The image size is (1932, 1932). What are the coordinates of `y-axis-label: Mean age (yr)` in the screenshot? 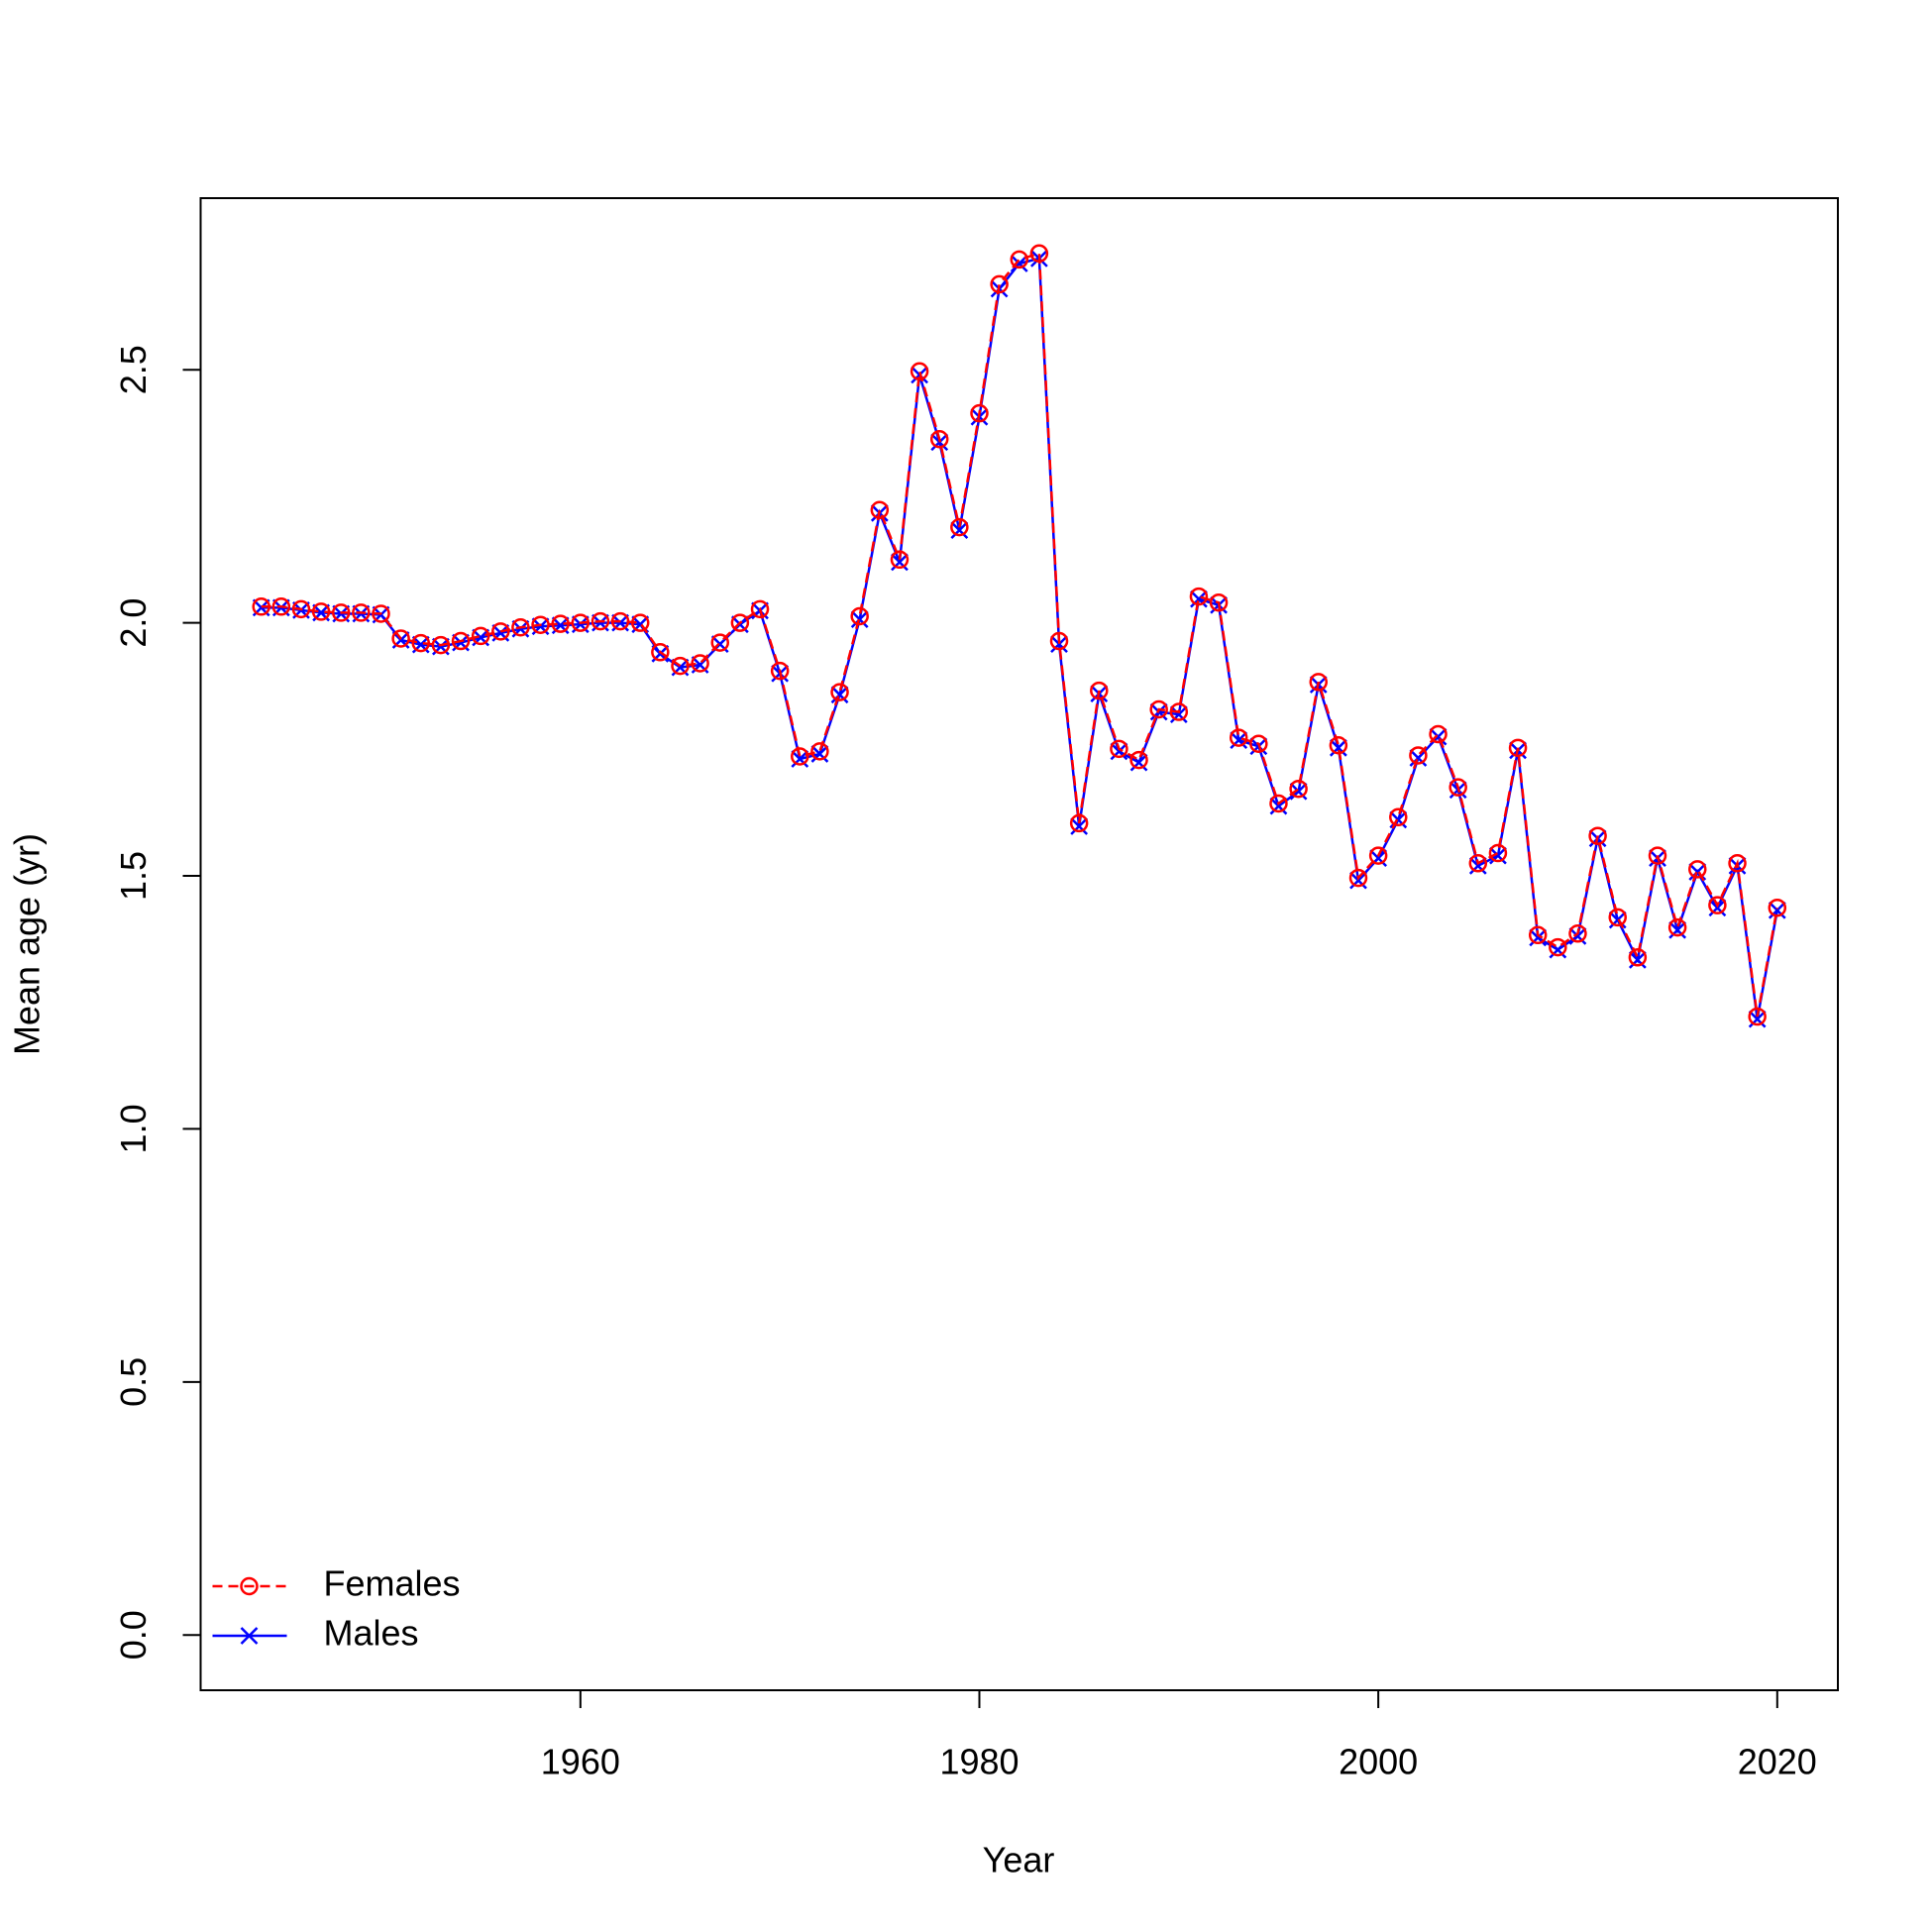 It's located at (27, 944).